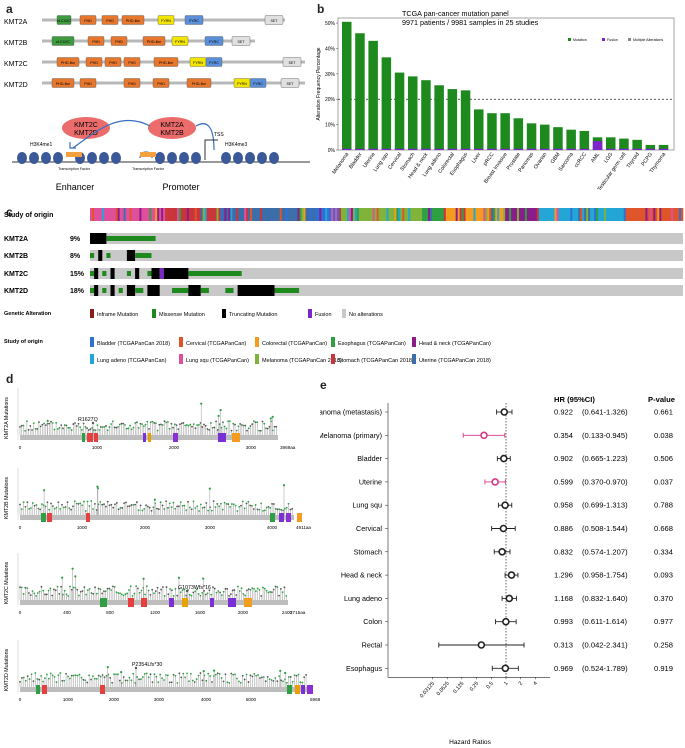  What do you see at coordinates (363, 598) in the screenshot?
I see `row-label: Lung adeno` at bounding box center [363, 598].